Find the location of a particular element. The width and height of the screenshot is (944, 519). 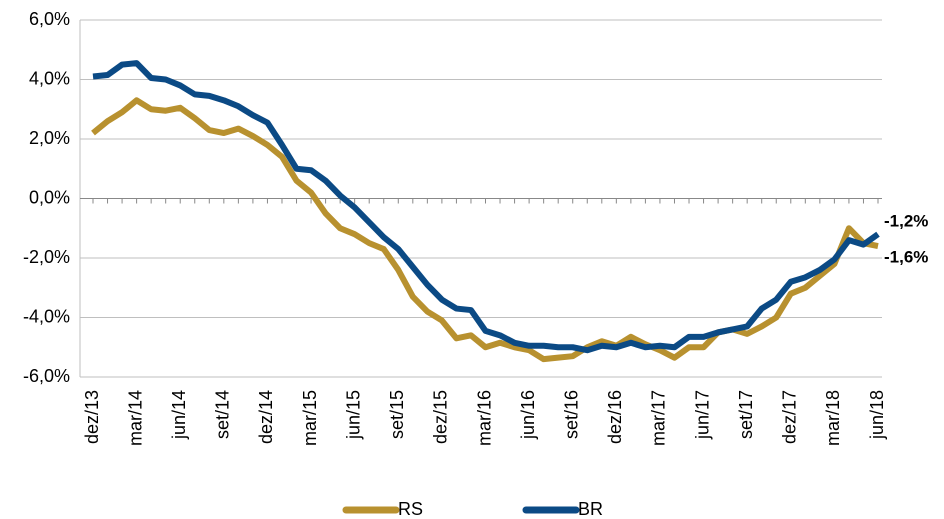

x-tick-label: set/16 is located at coordinates (571, 414).